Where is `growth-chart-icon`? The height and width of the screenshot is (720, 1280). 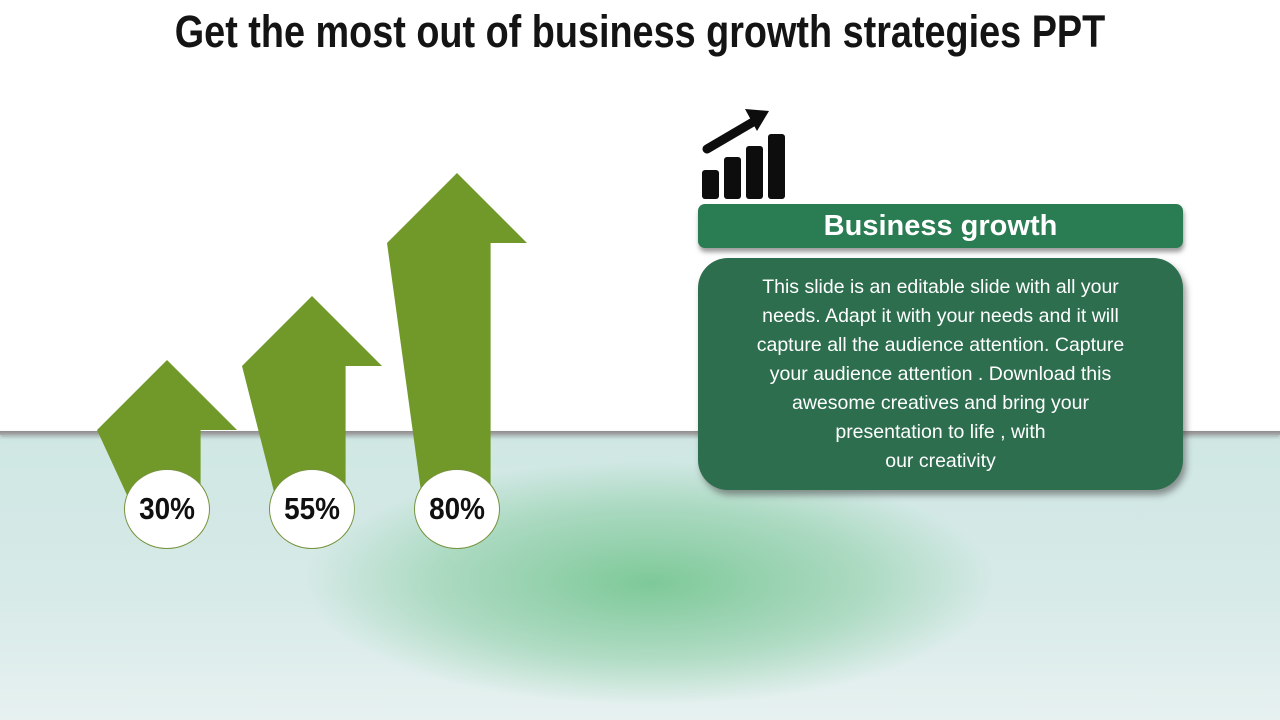
growth-chart-icon is located at coordinates (743, 154).